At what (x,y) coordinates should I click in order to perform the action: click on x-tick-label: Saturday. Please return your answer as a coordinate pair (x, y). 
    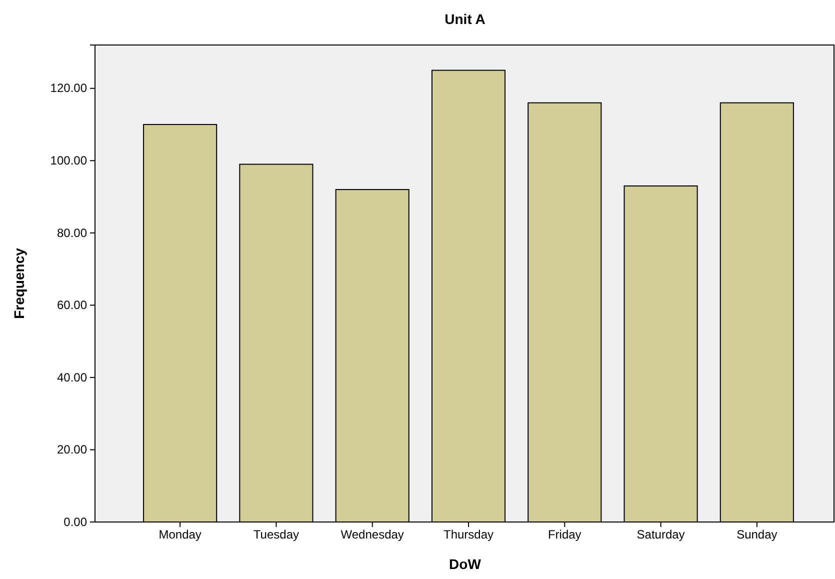
    Looking at the image, I should click on (660, 535).